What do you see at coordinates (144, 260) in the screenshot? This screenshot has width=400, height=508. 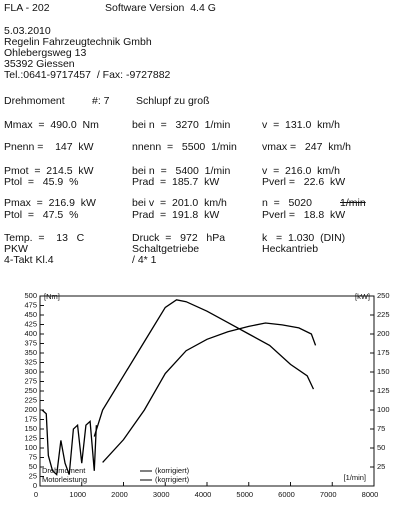 I see `result-cell: / 4* 1` at bounding box center [144, 260].